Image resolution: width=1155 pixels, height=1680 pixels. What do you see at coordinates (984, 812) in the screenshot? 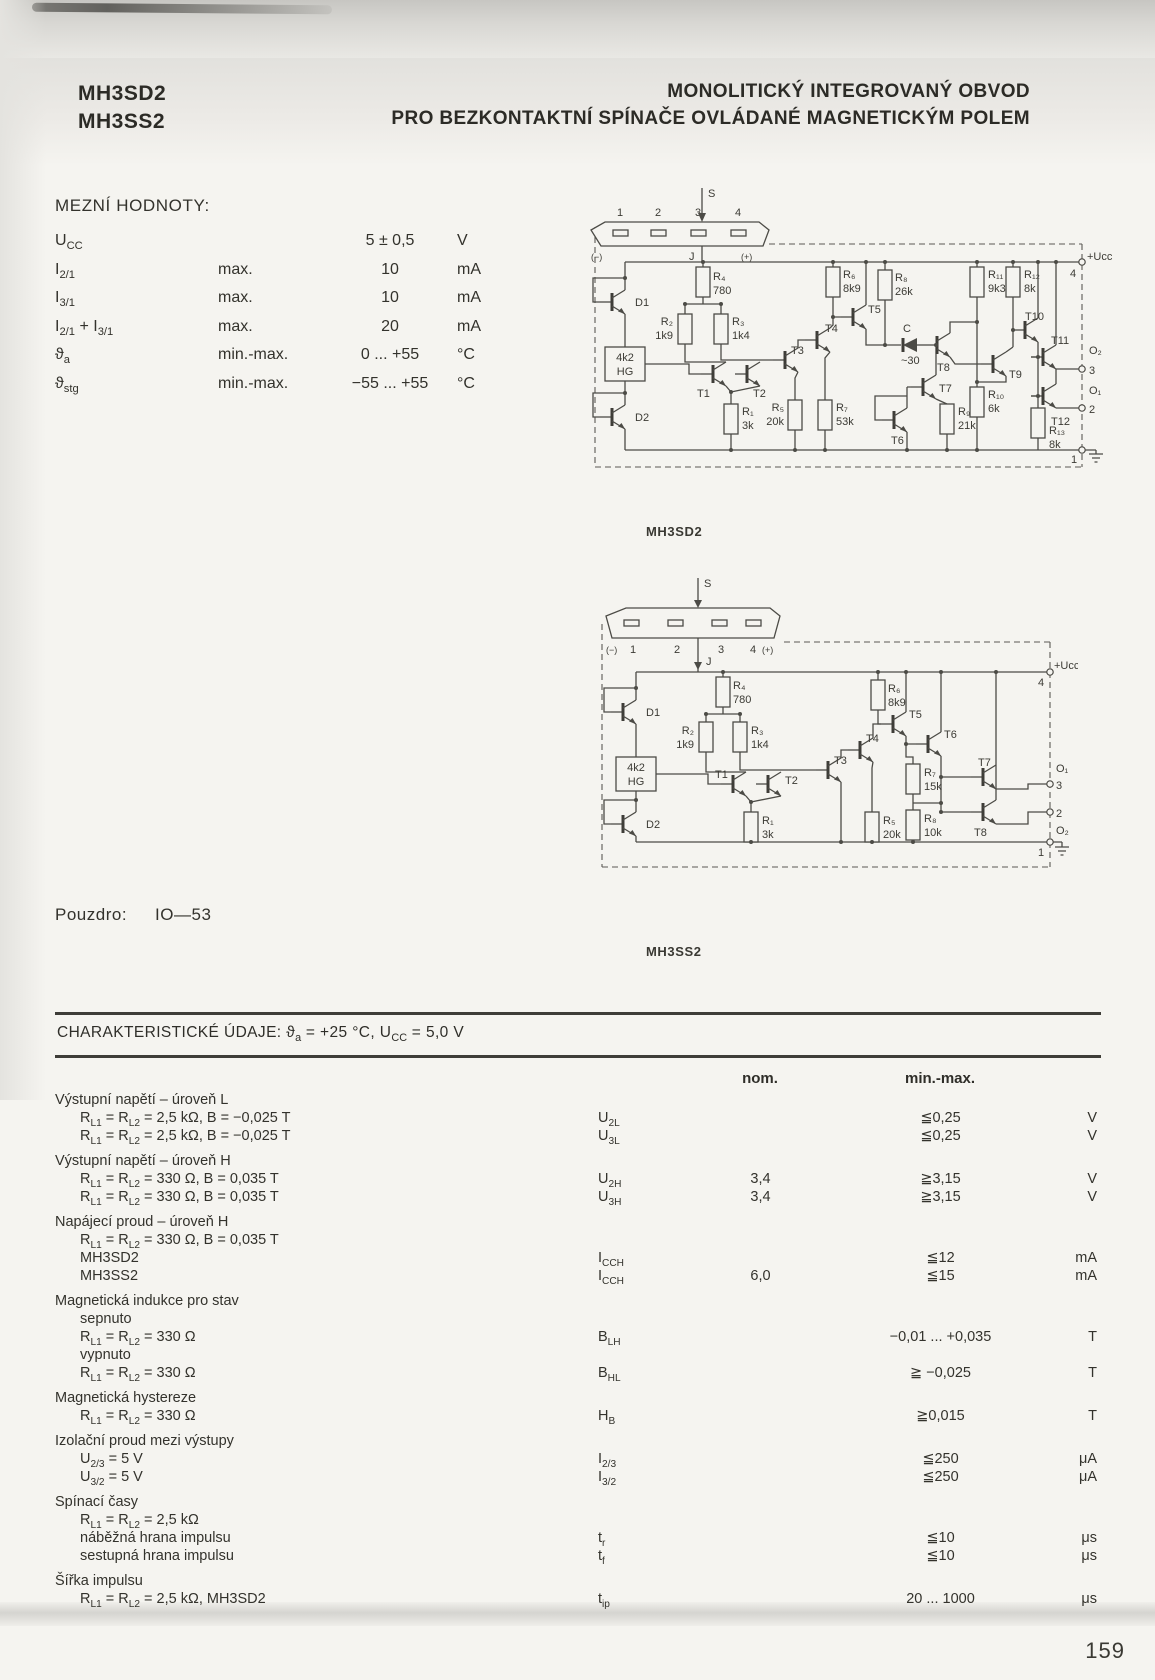
I see `transistor-t8` at bounding box center [984, 812].